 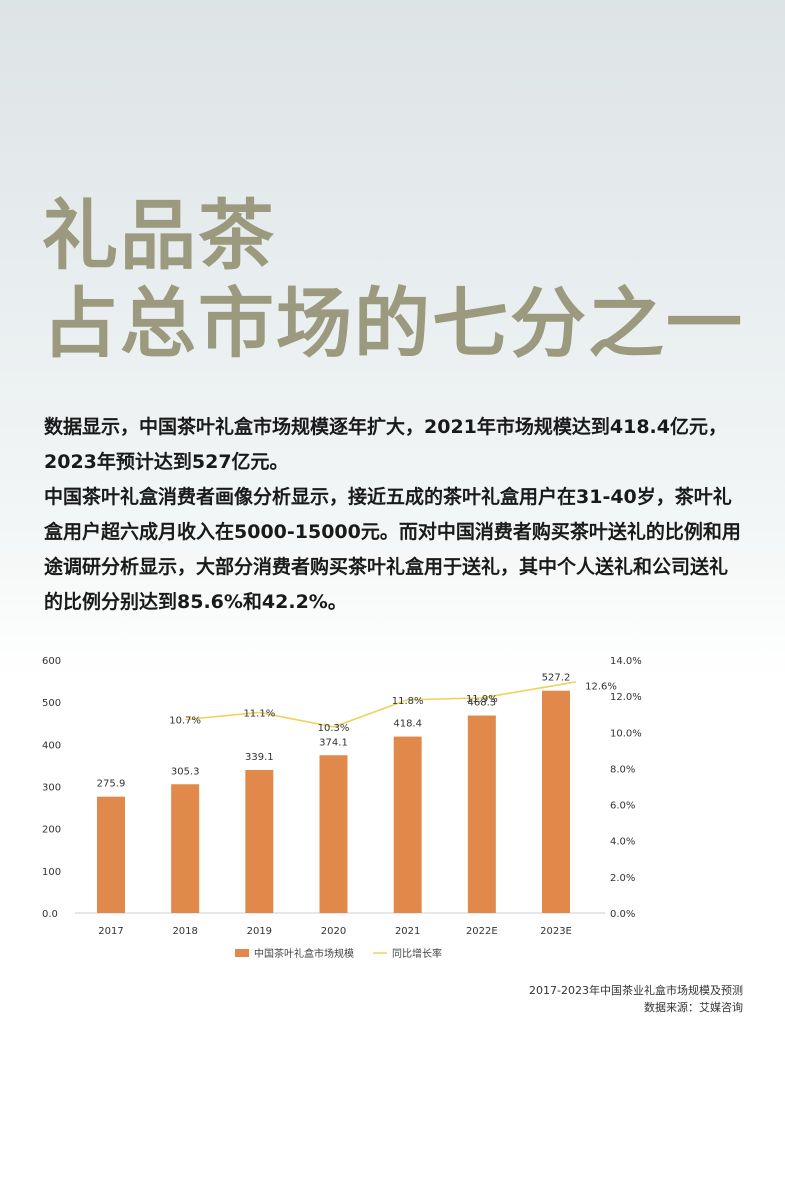 I want to click on bar-value-label: 374.1, so click(x=333, y=742).